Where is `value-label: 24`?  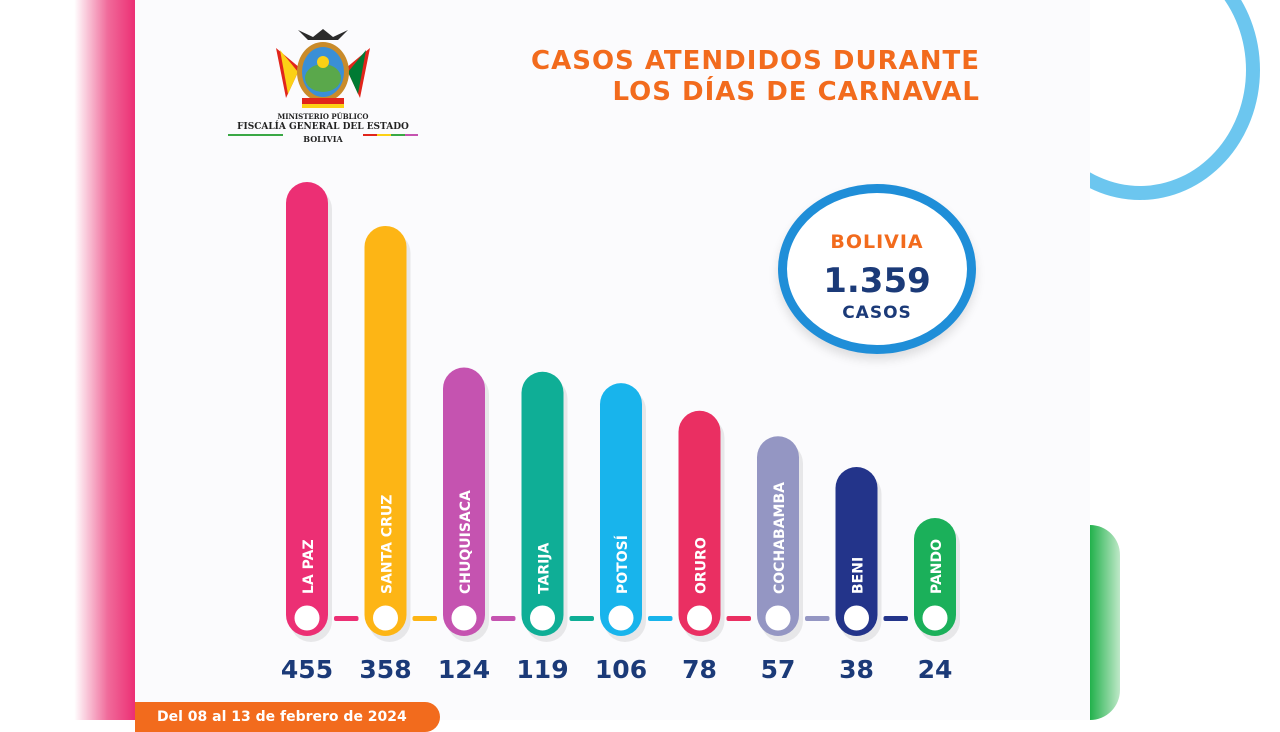 value-label: 24 is located at coordinates (935, 669).